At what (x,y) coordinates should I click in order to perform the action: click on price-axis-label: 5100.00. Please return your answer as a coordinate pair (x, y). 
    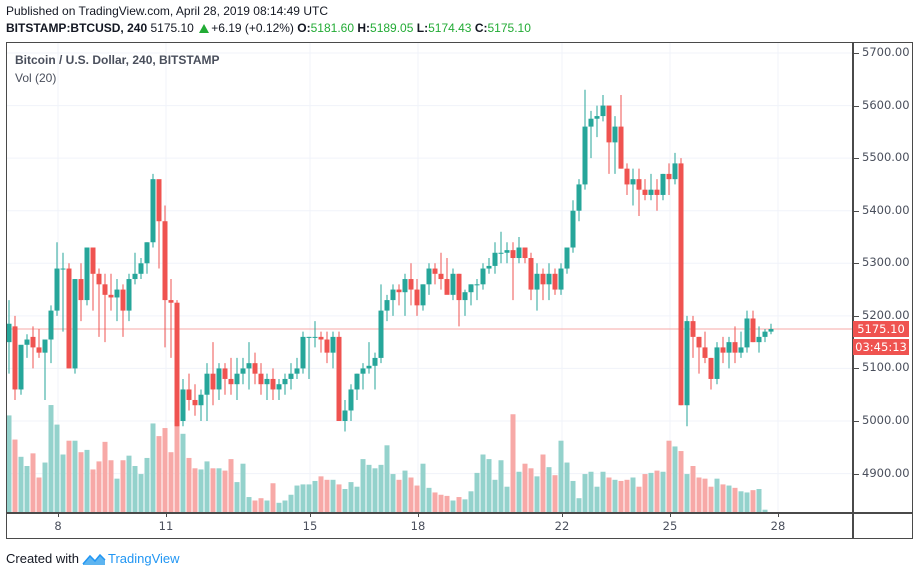
    Looking at the image, I should click on (886, 367).